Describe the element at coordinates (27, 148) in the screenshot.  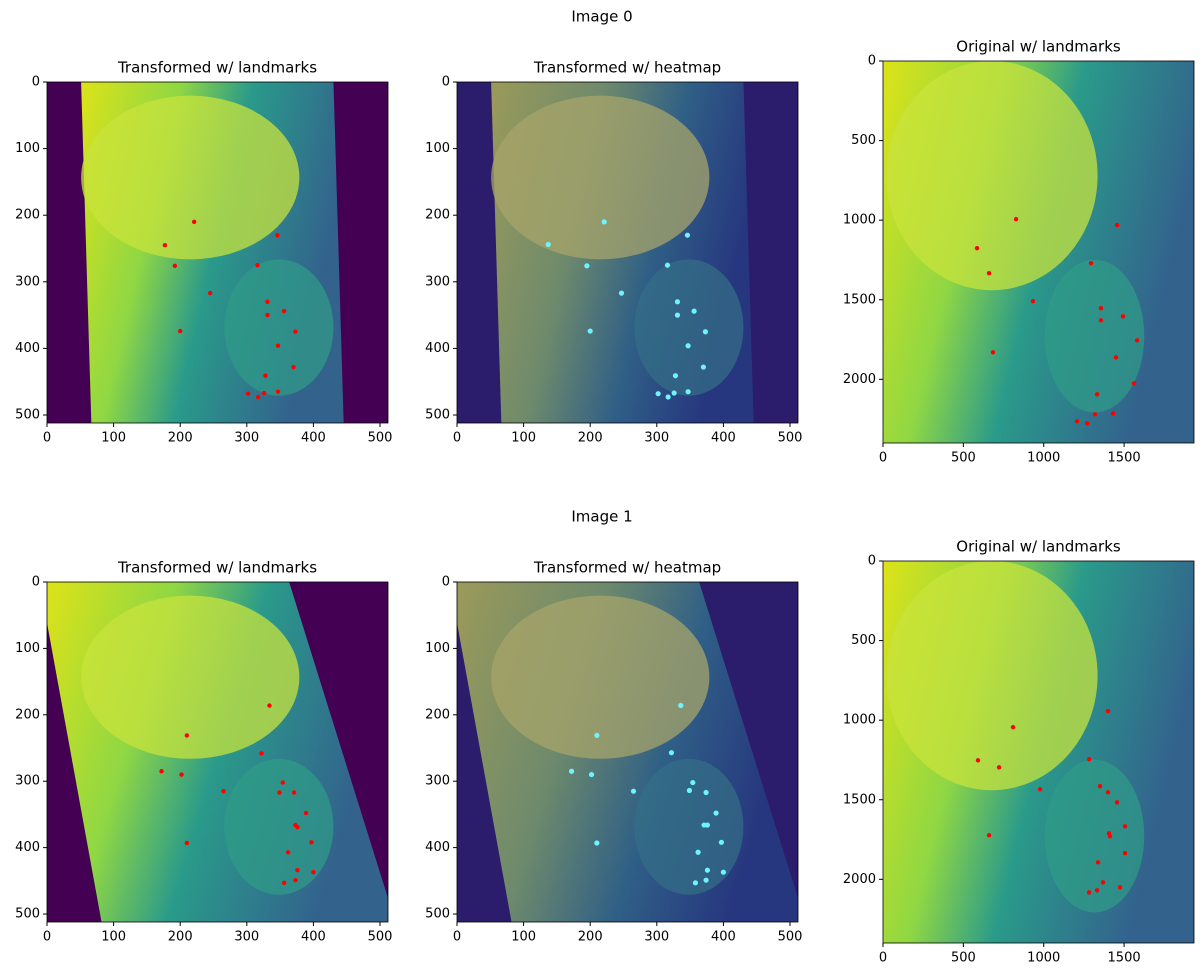
I see `y-tick-label: 100` at that location.